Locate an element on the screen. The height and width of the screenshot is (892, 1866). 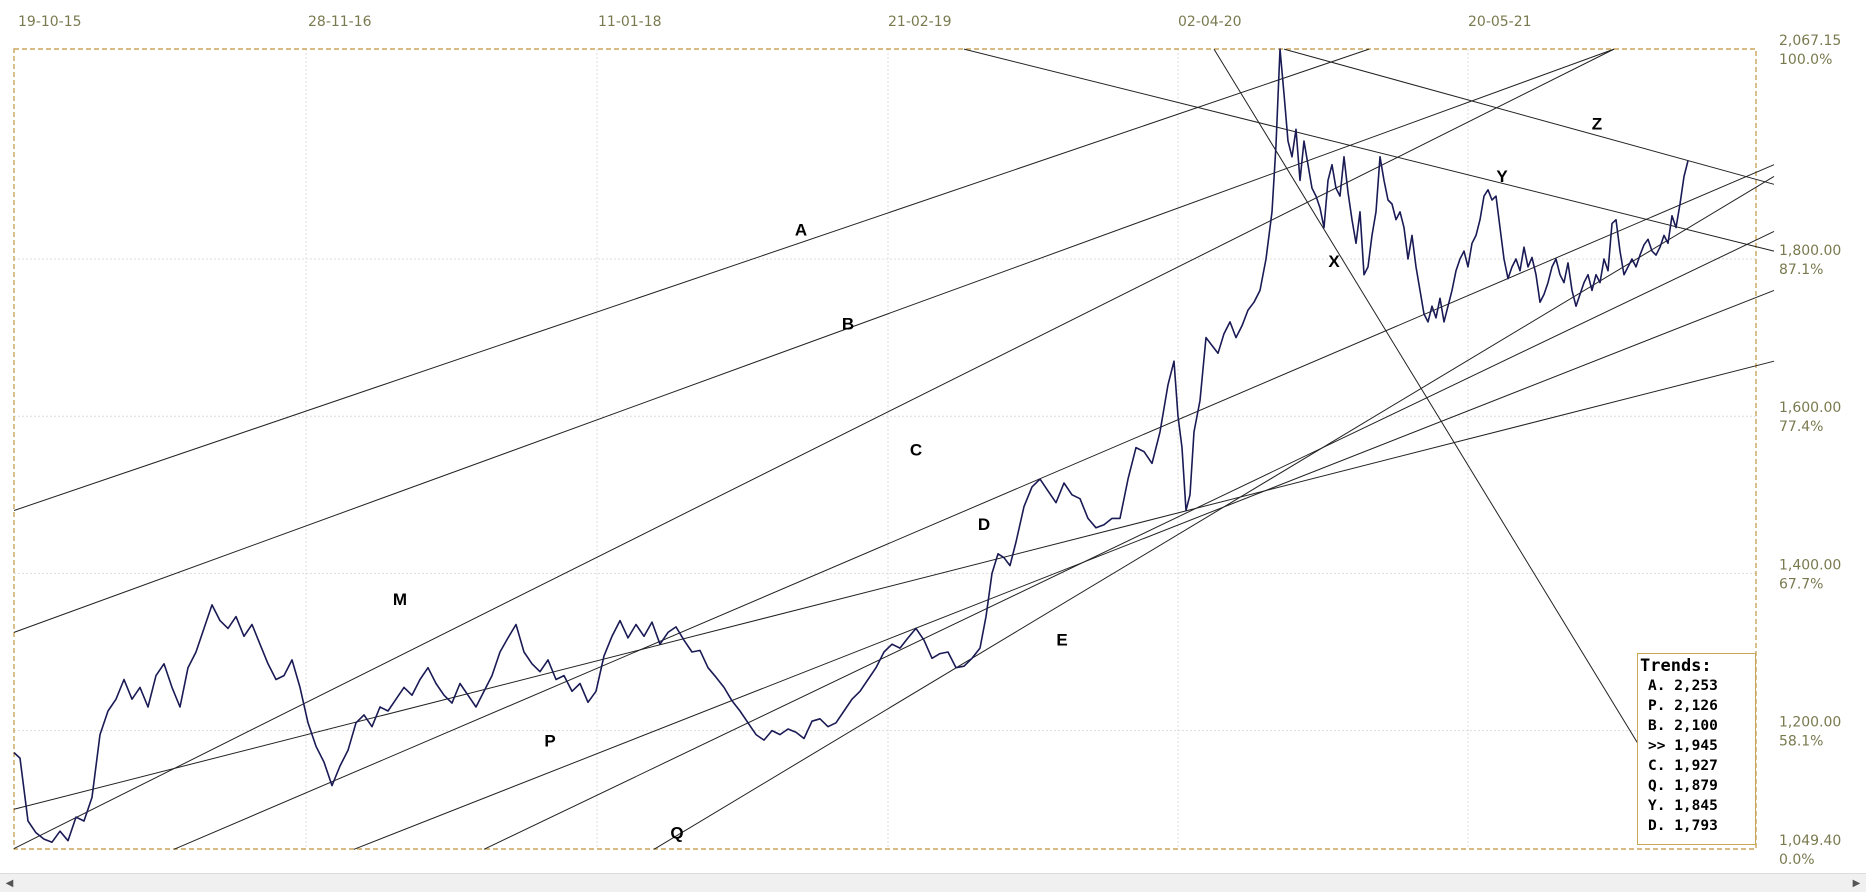
x-tick-label: 19-10-15 is located at coordinates (50, 22).